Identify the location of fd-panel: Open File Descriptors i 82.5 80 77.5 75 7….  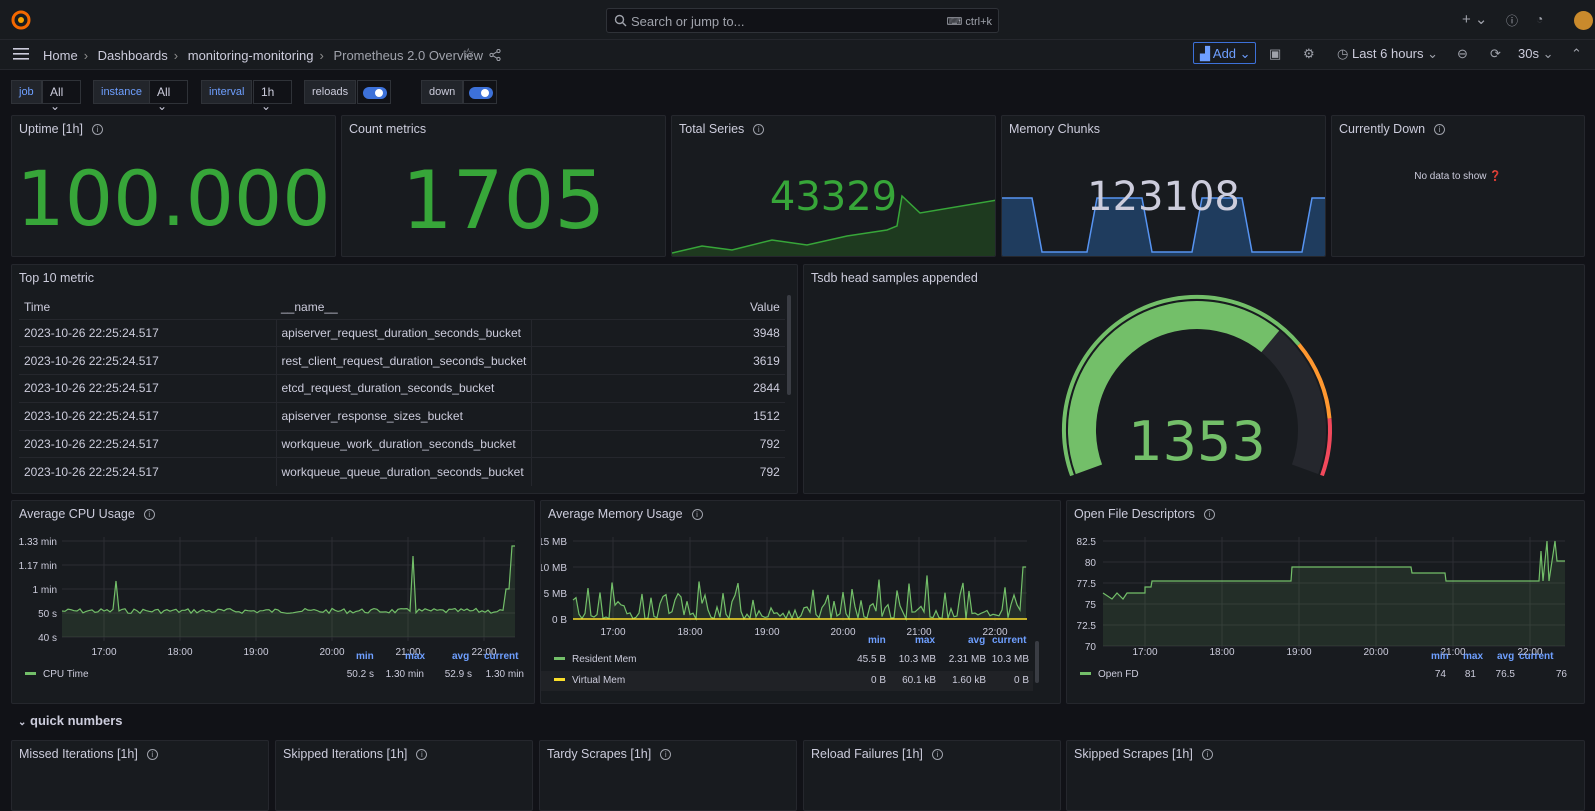
(1325, 602).